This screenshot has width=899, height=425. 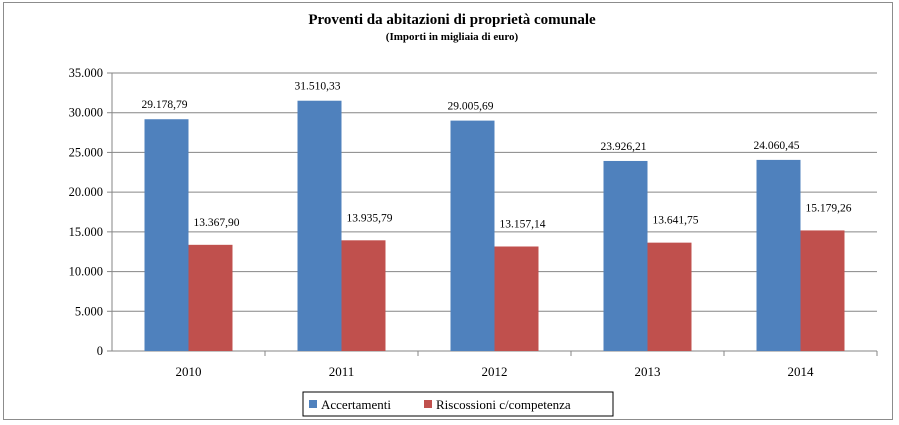 I want to click on legend: Accertamenti Riscossioni c/competenza, so click(x=458, y=404).